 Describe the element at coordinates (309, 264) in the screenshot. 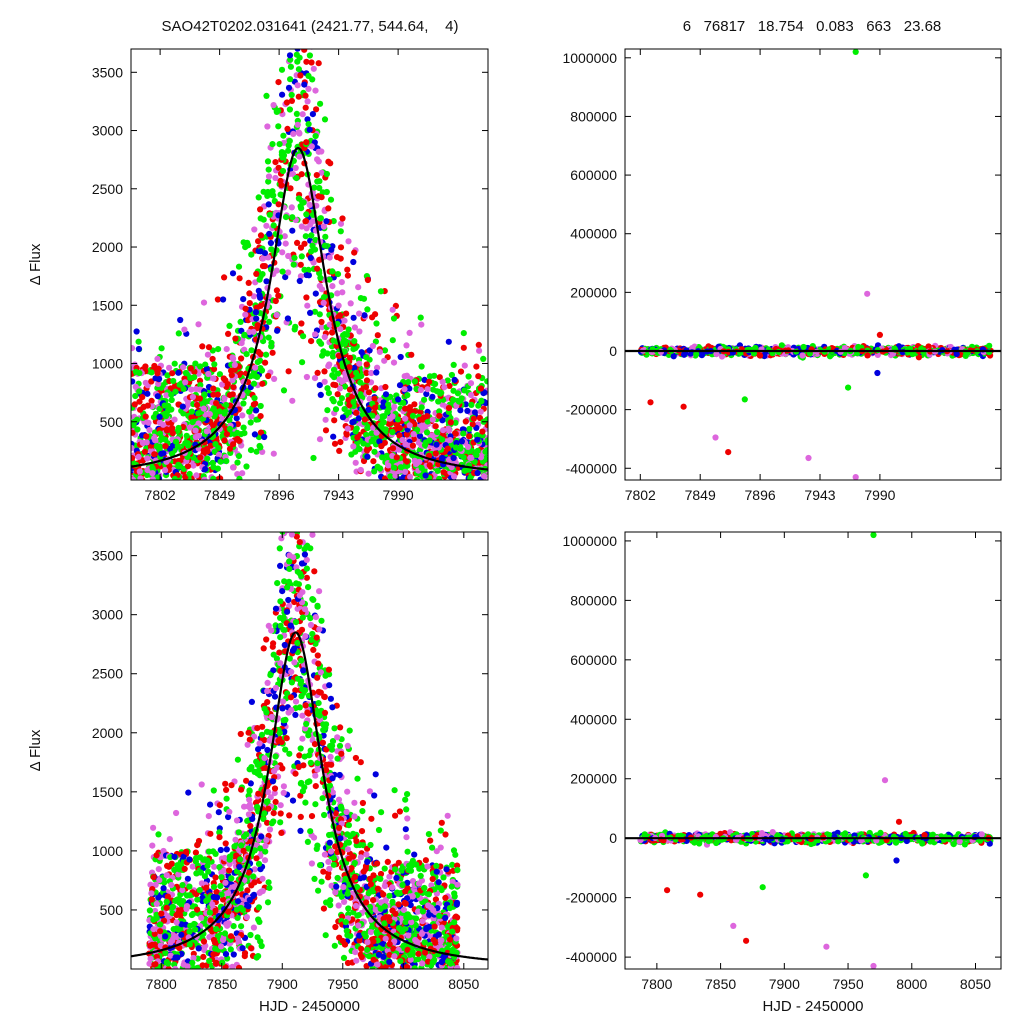

I see `data-points` at that location.